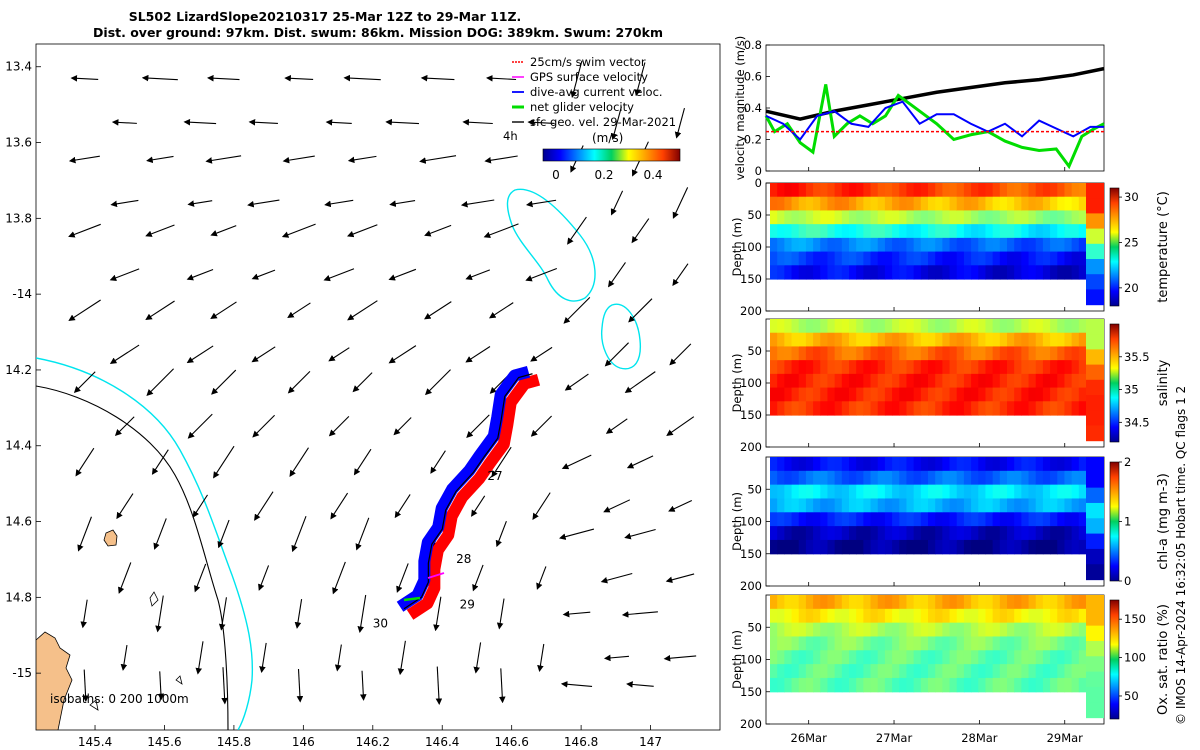  I want to click on velocity-axes-box, so click(935, 108).